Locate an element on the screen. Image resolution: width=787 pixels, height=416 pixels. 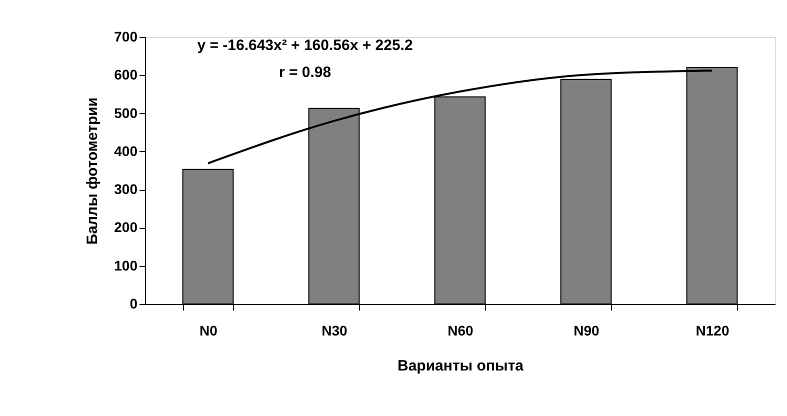
annotation: y = -16.643x² + 160.56x + 225.2 is located at coordinates (305, 45).